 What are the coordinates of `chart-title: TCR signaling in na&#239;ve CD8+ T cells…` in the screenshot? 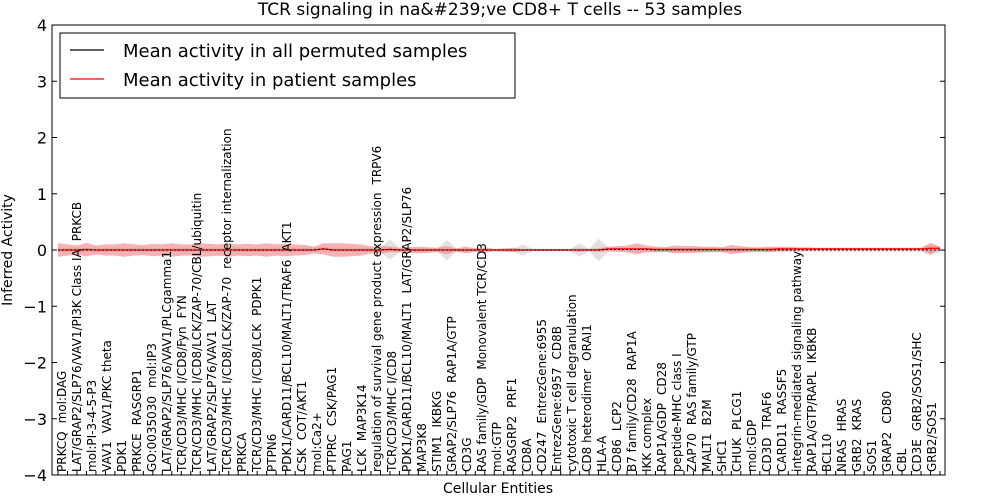 It's located at (499, 10).